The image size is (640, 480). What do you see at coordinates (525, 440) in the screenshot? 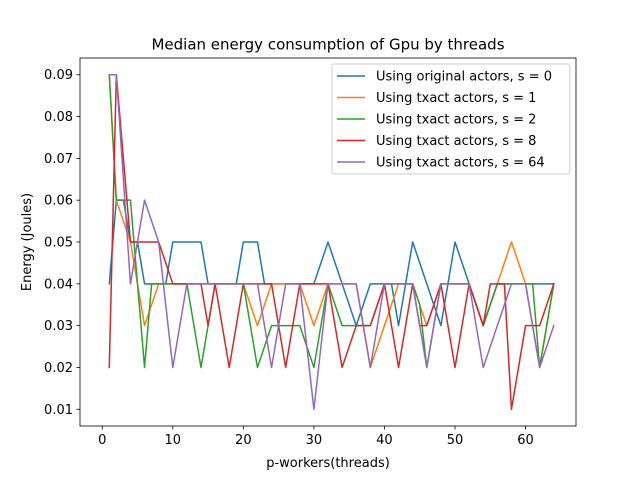
I see `x-tick-label: 60` at bounding box center [525, 440].